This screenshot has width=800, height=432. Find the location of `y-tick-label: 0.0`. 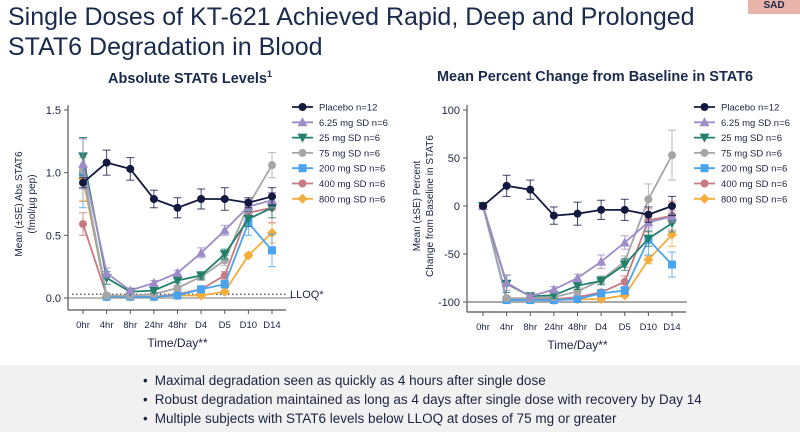

y-tick-label: 0.0 is located at coordinates (53, 299).